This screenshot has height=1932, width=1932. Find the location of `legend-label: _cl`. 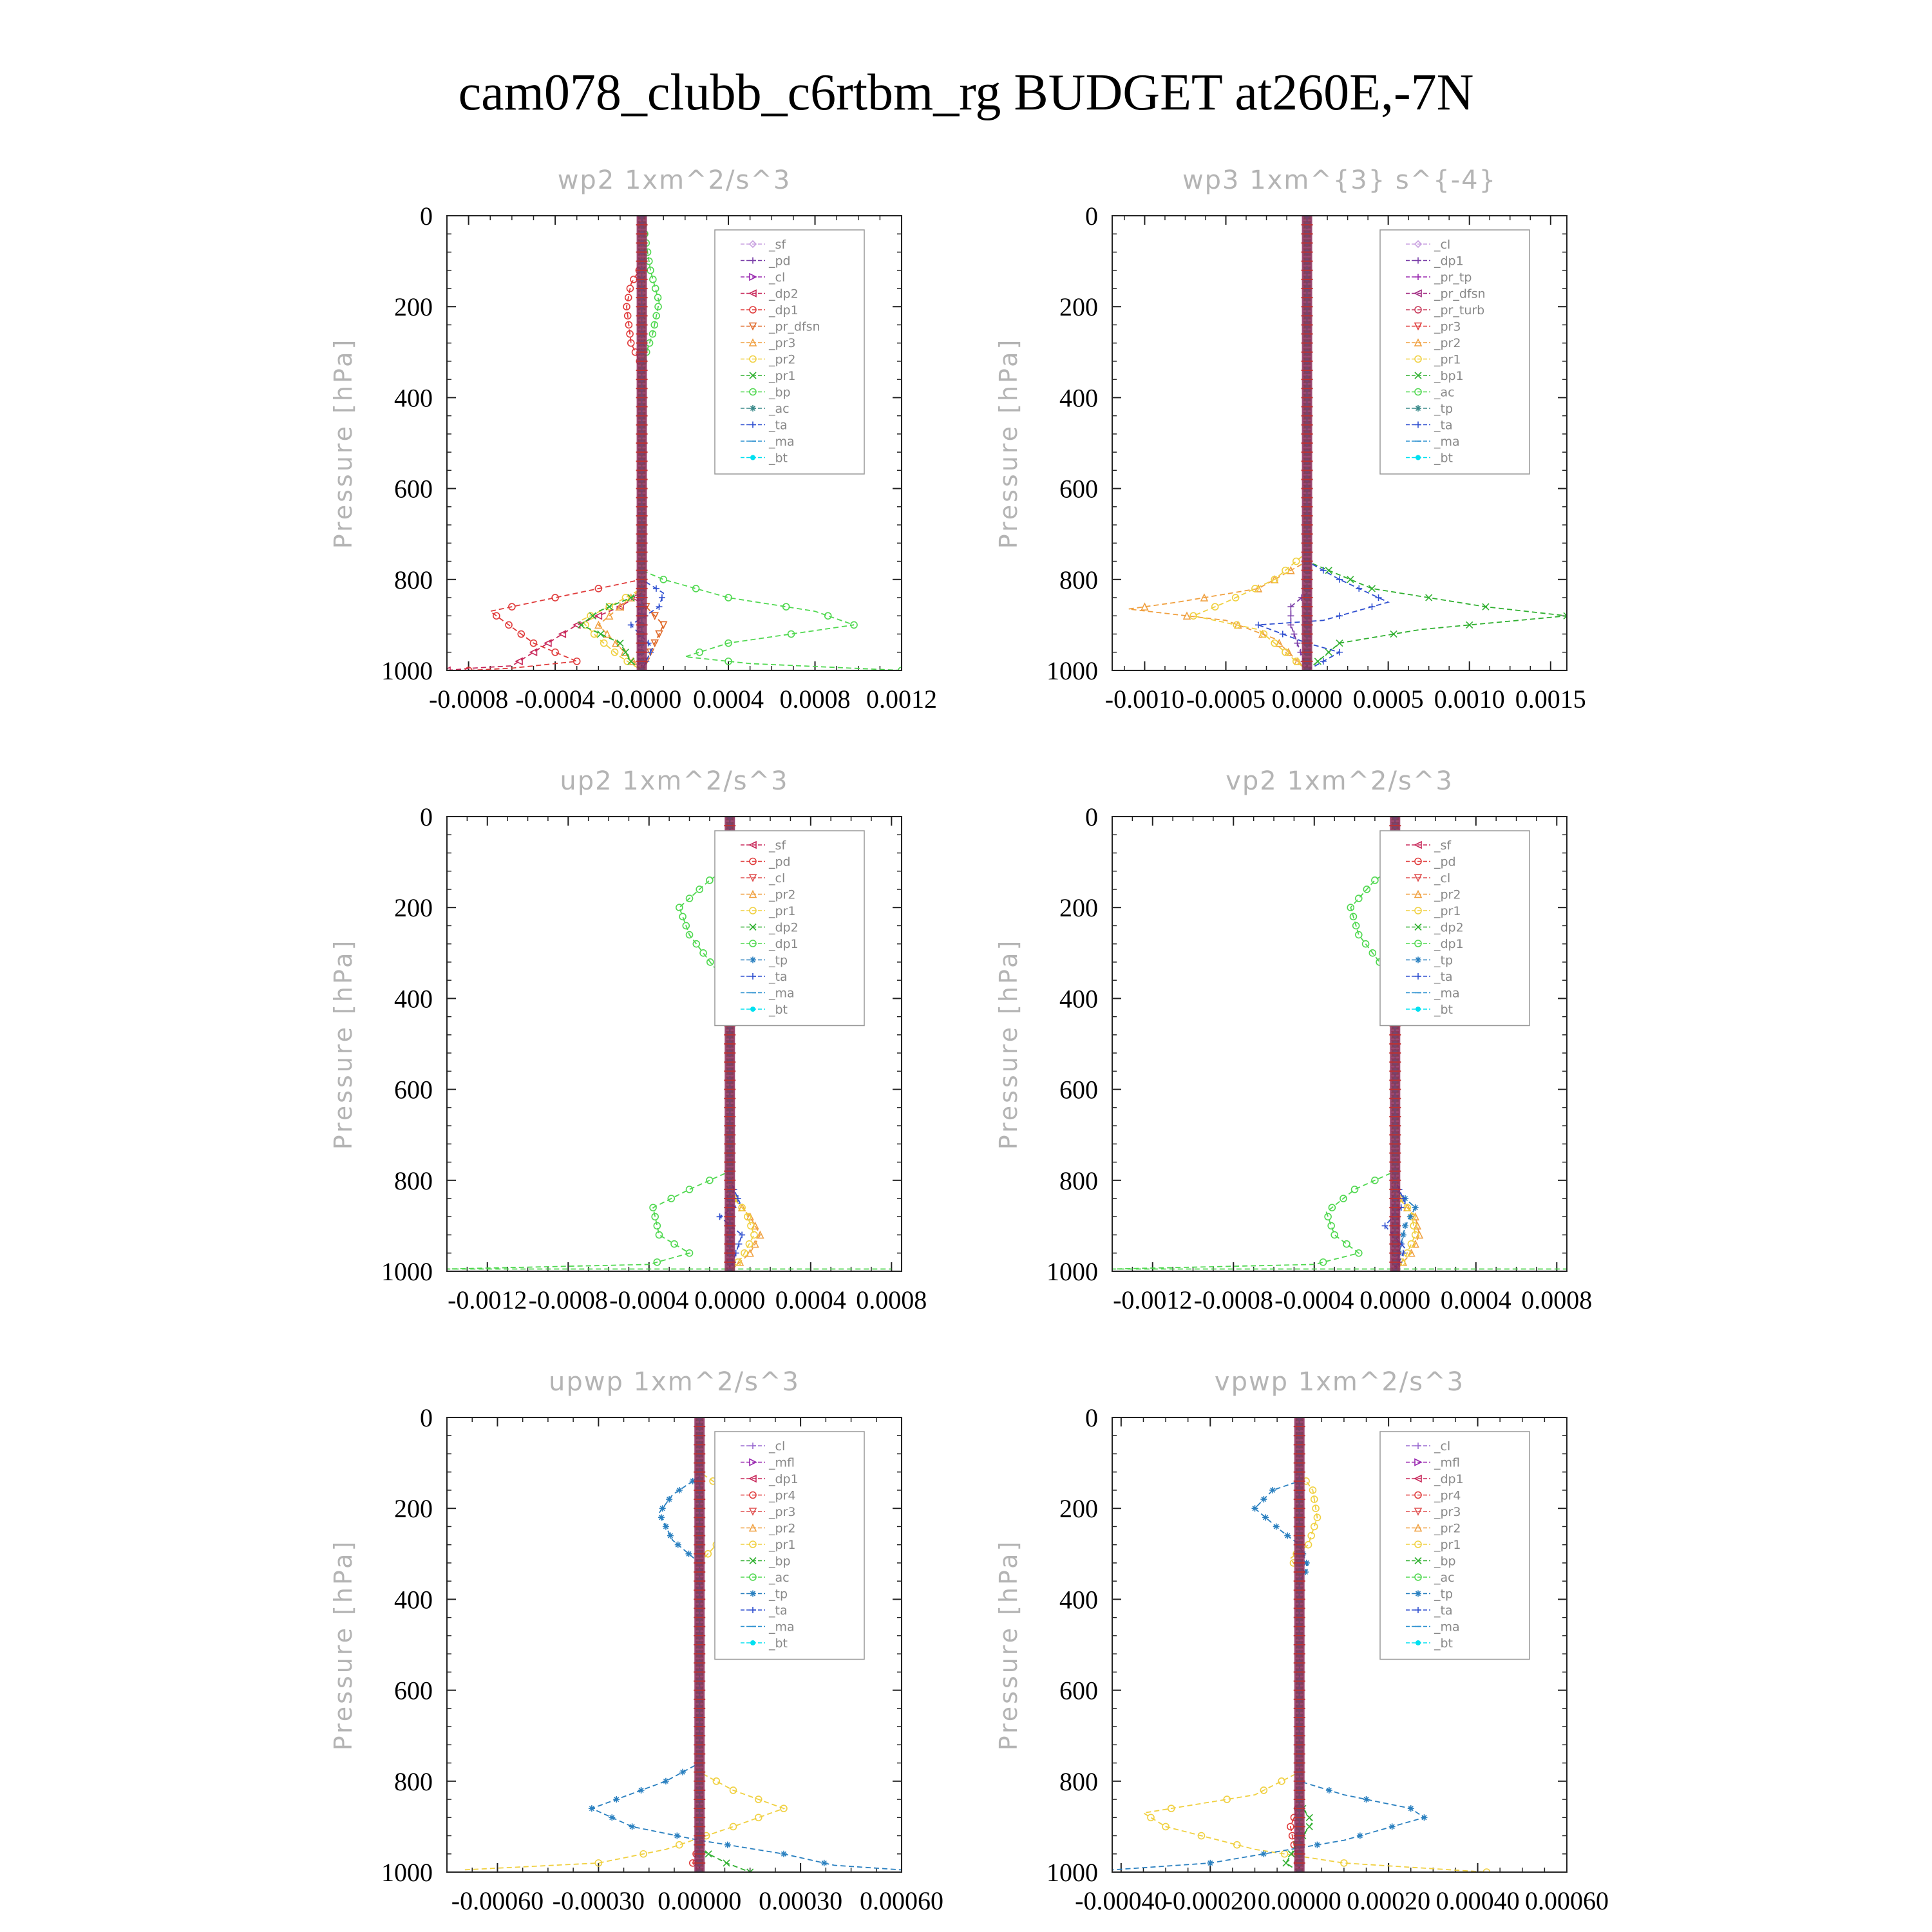

legend-label: _cl is located at coordinates (777, 277).